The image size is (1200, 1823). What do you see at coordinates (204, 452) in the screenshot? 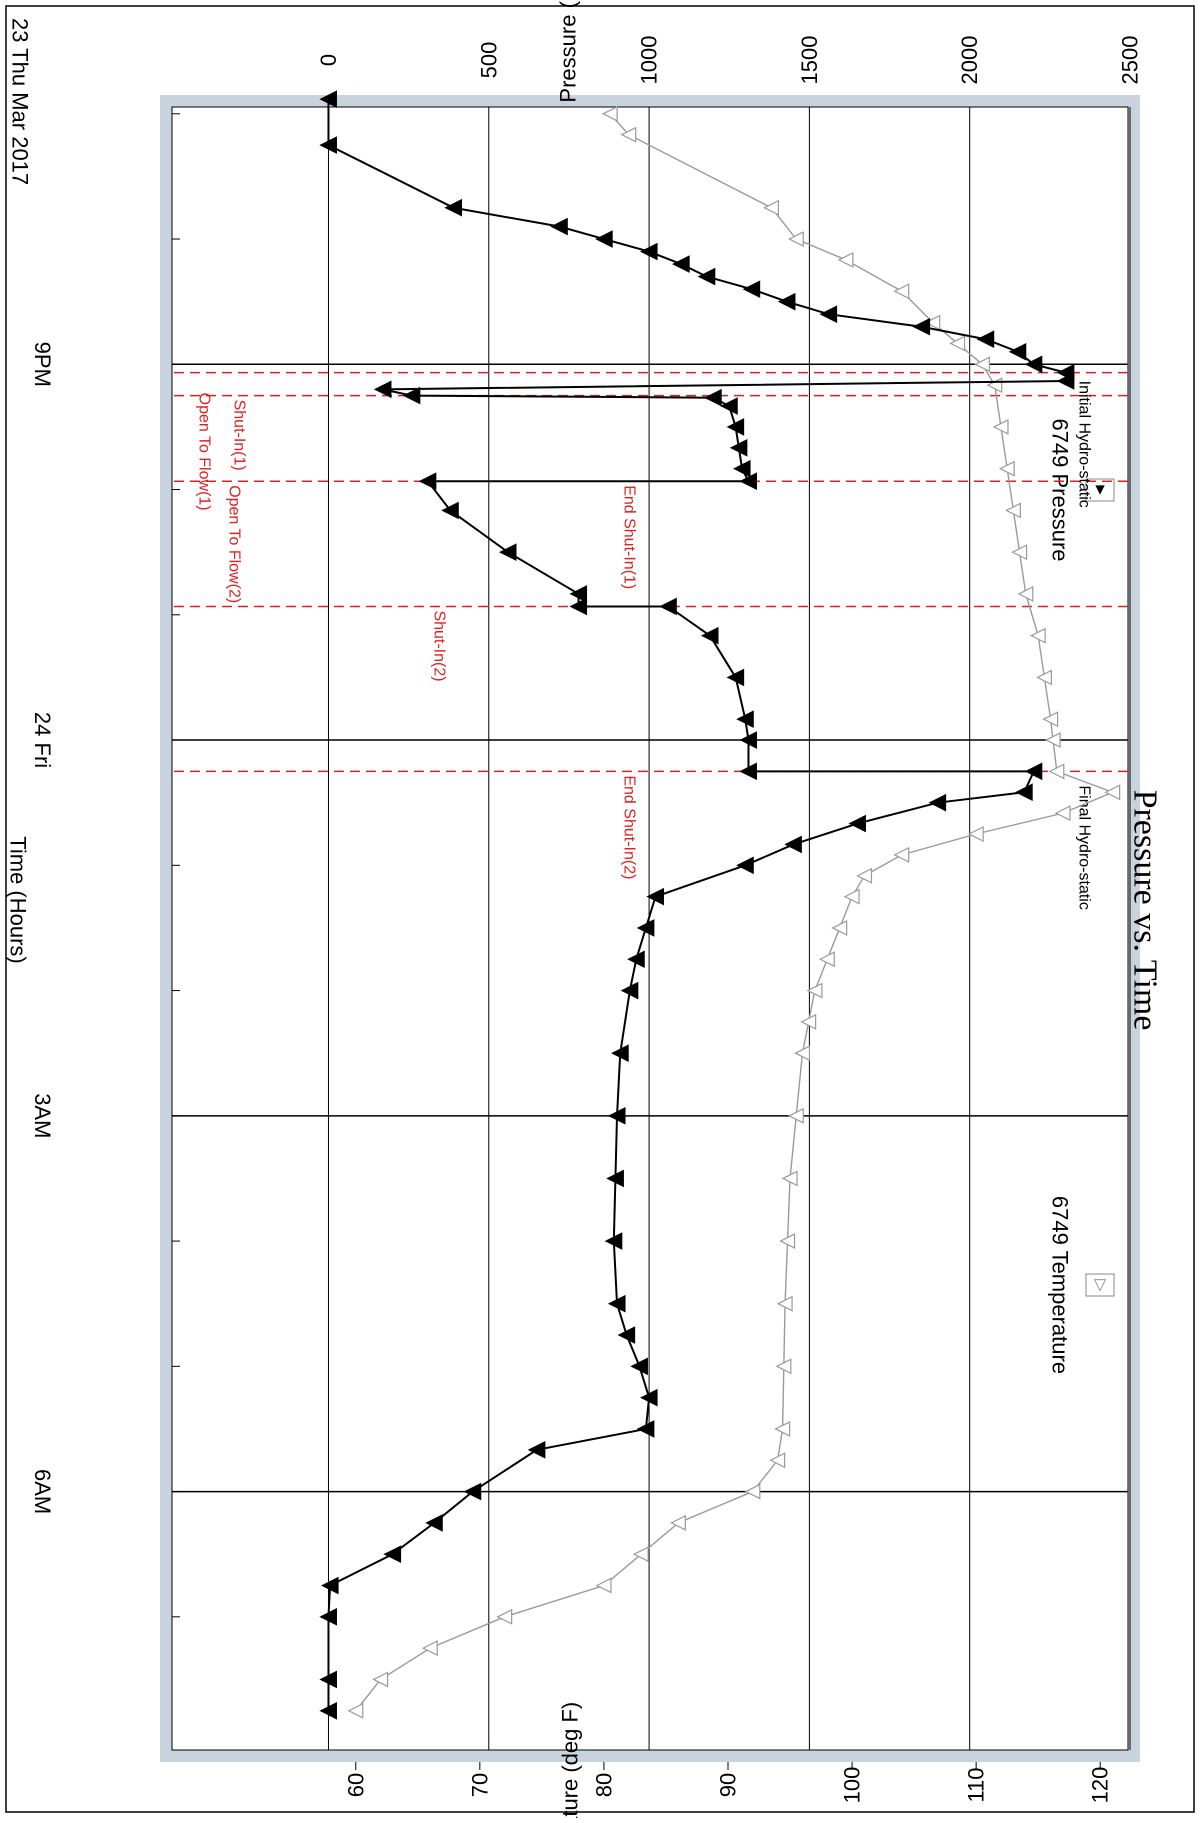
I see `event-label: Open To Flow(1)` at bounding box center [204, 452].